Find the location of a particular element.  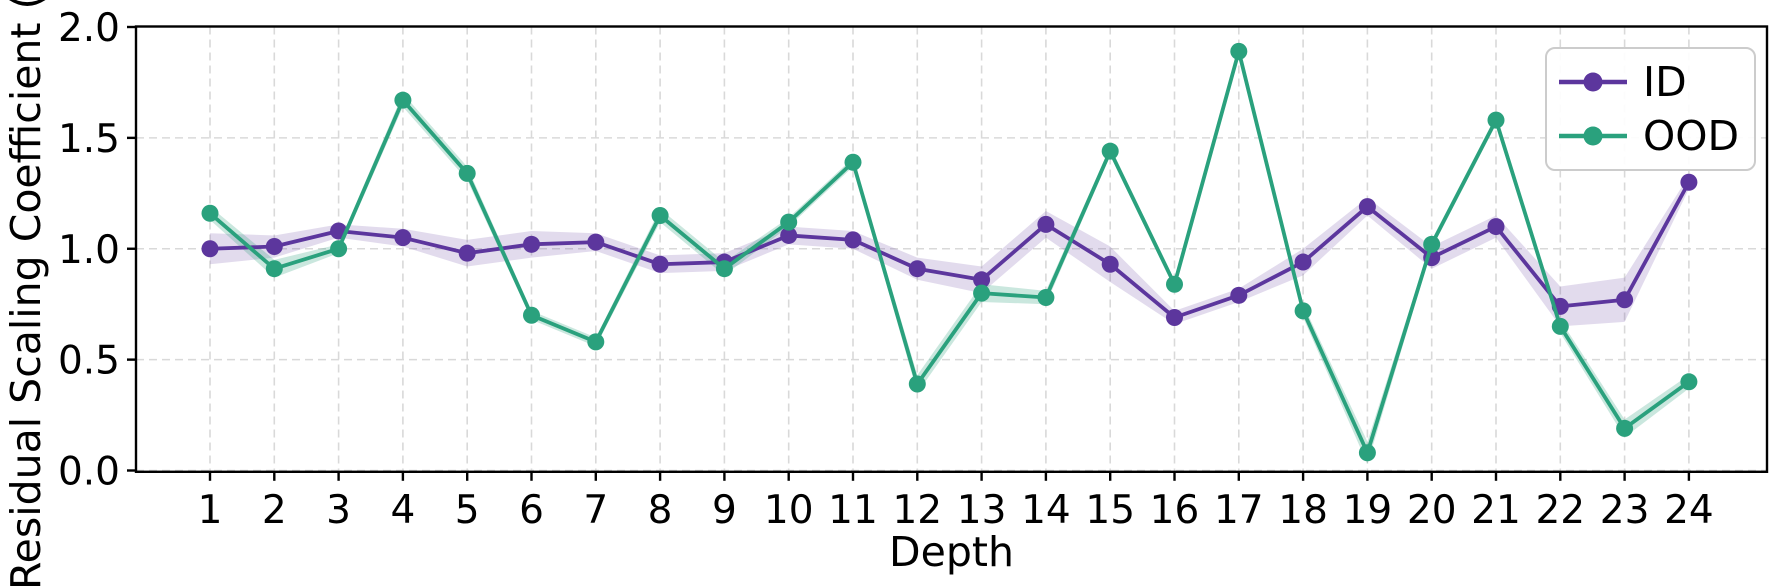

x-tick-label: 21 is located at coordinates (1496, 510).